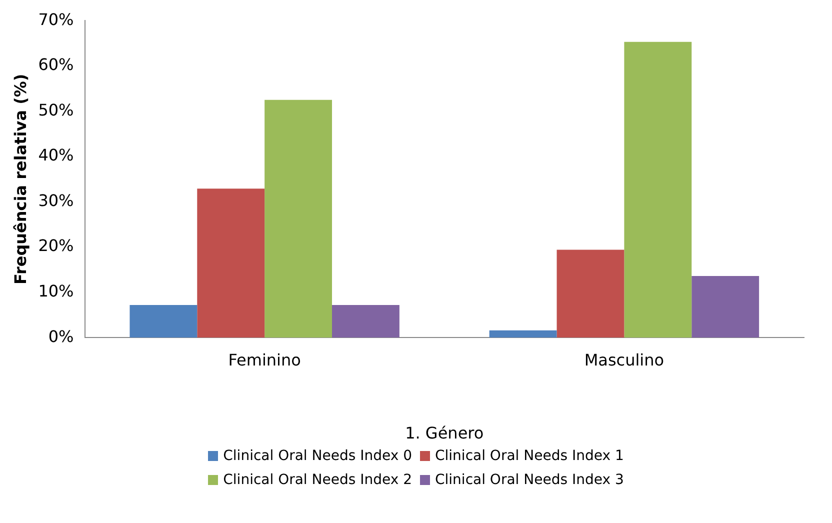  Describe the element at coordinates (56, 19) in the screenshot. I see `y-tick-label: 70%` at that location.